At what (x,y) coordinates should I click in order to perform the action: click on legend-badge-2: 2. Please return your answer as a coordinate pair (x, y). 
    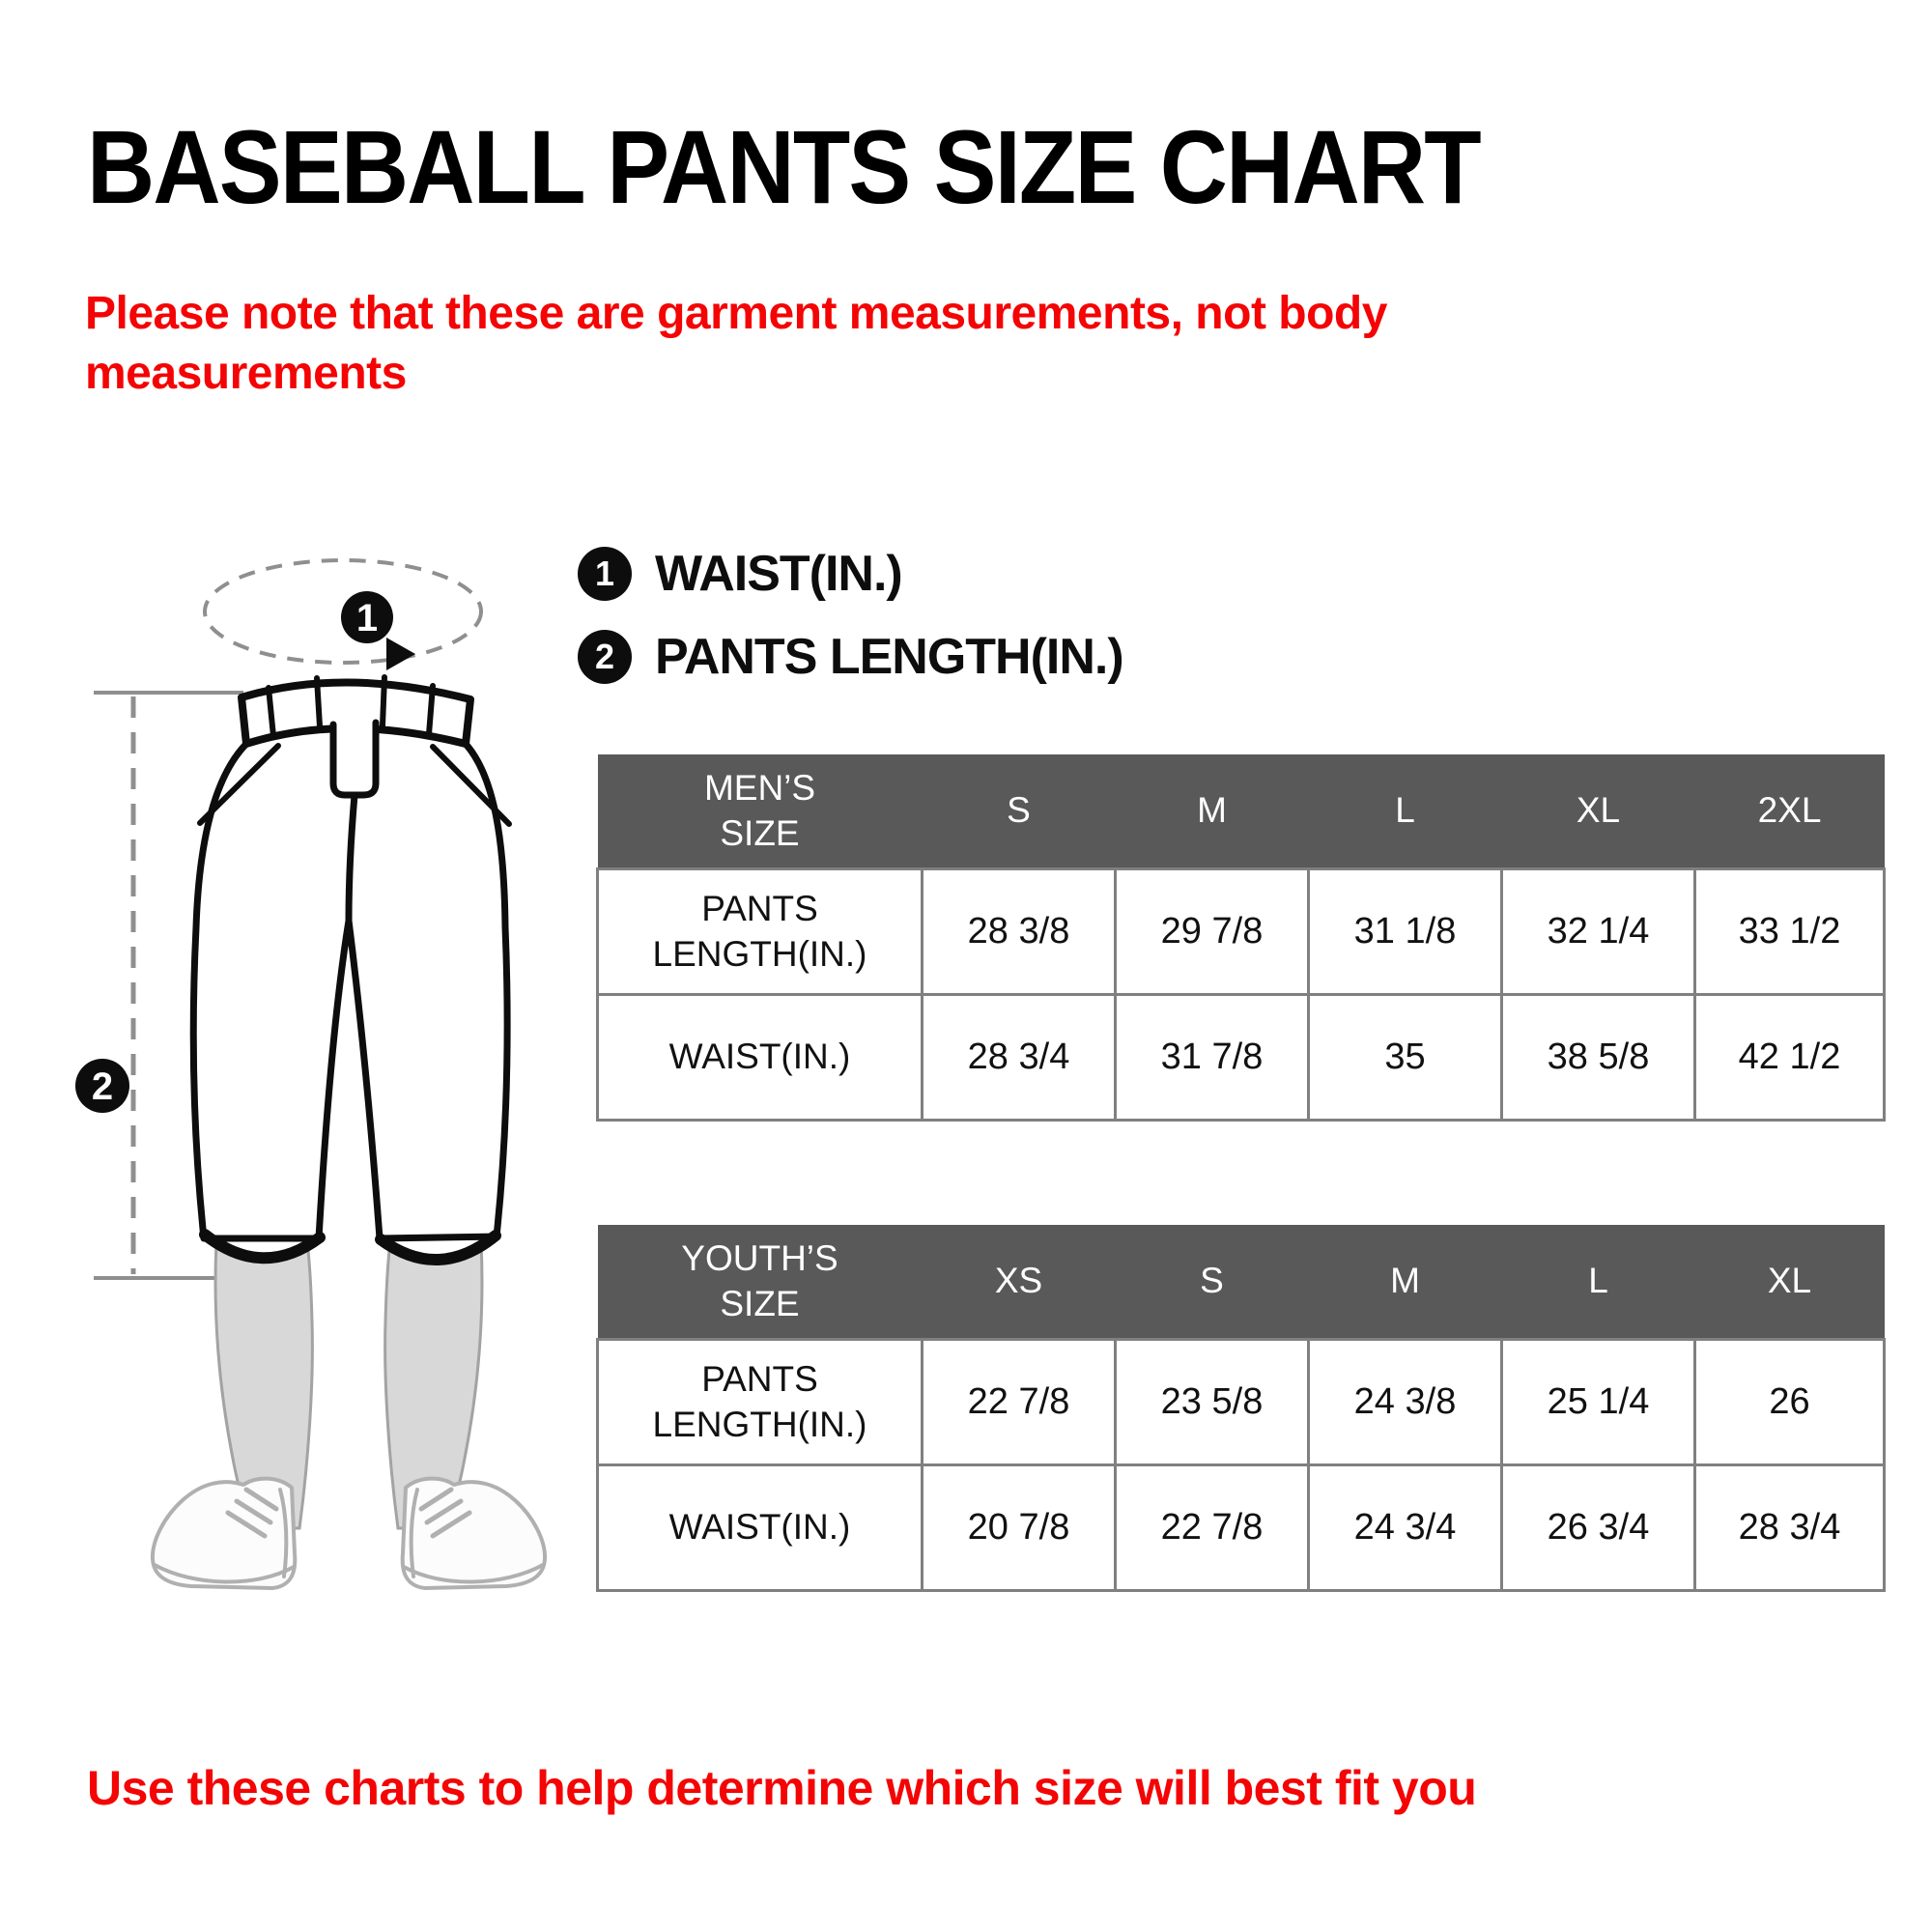
    Looking at the image, I should click on (605, 657).